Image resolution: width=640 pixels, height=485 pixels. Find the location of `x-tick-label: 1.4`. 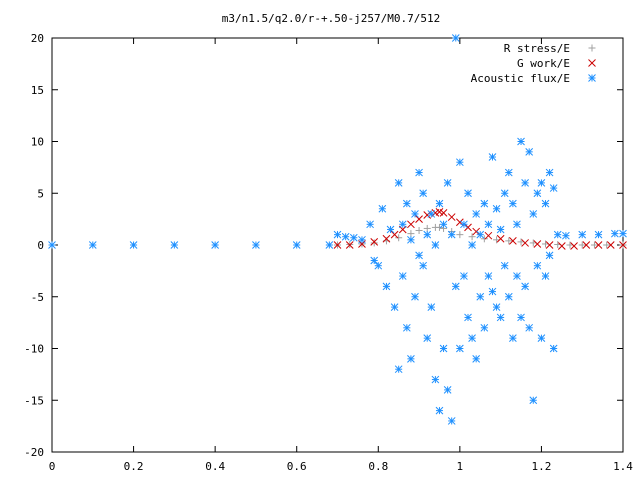

x-tick-label: 1.4 is located at coordinates (623, 466).